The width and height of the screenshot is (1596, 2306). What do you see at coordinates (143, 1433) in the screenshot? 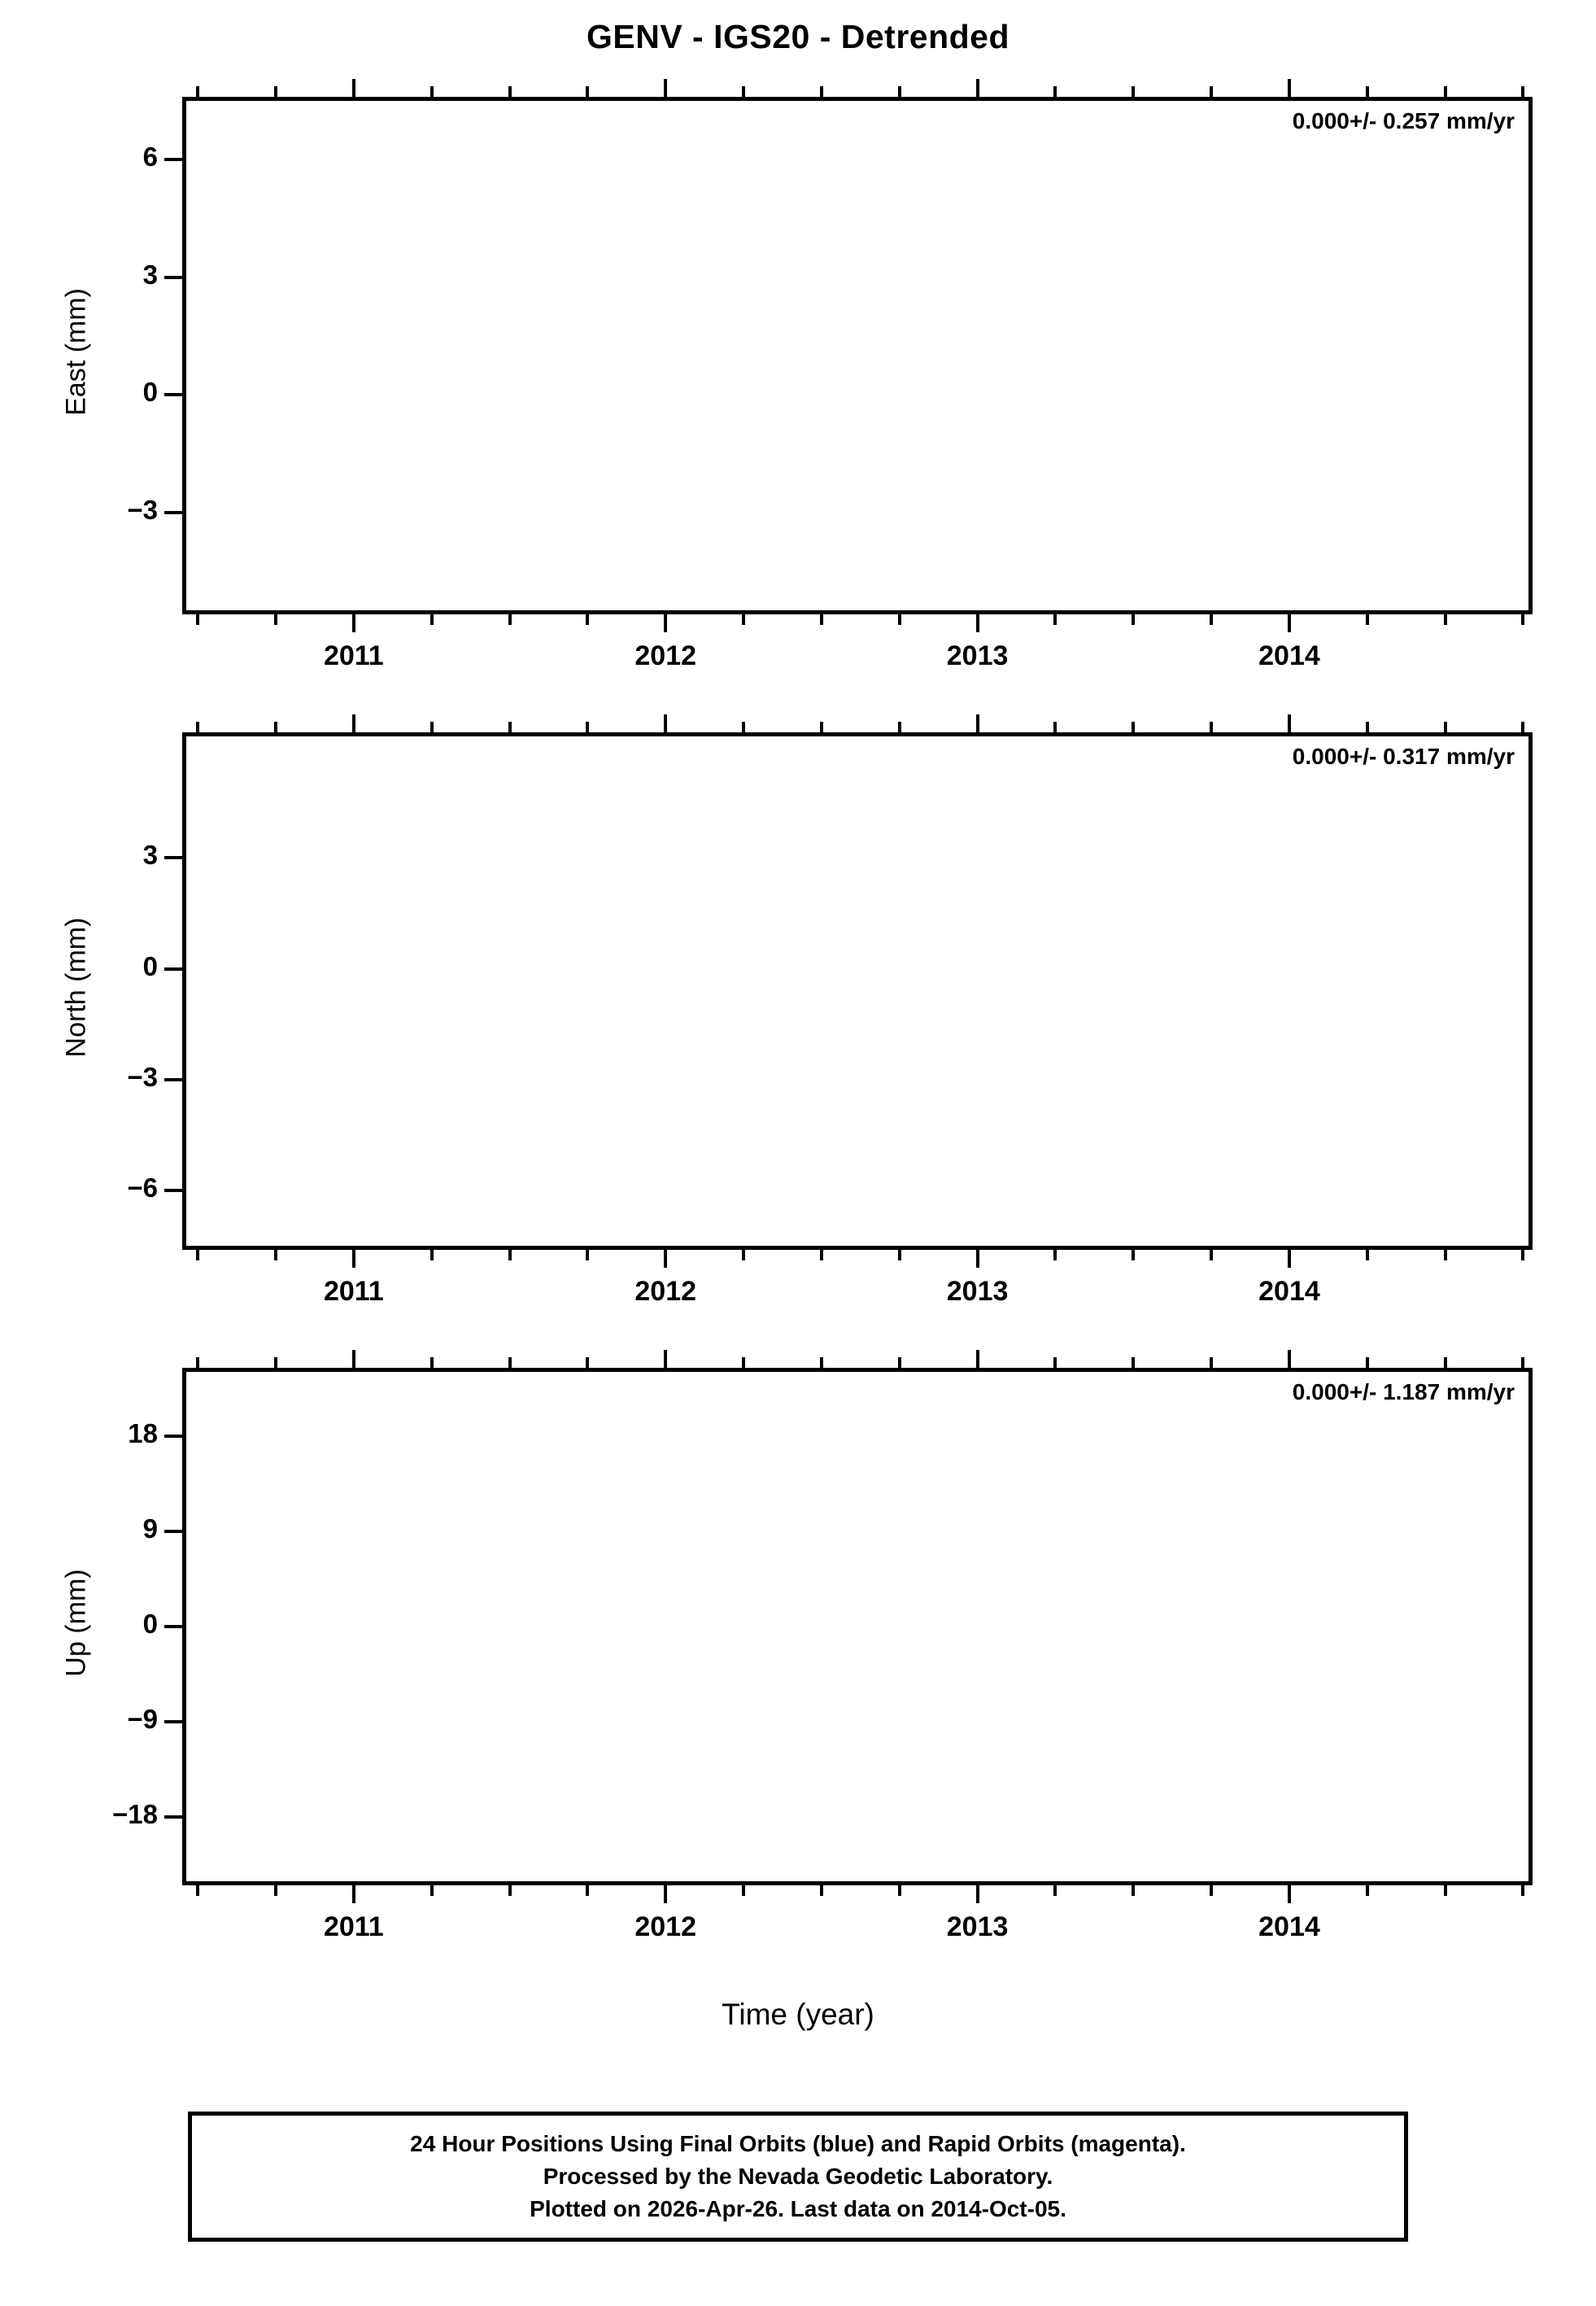
I see `y-tick-label: 18` at bounding box center [143, 1433].